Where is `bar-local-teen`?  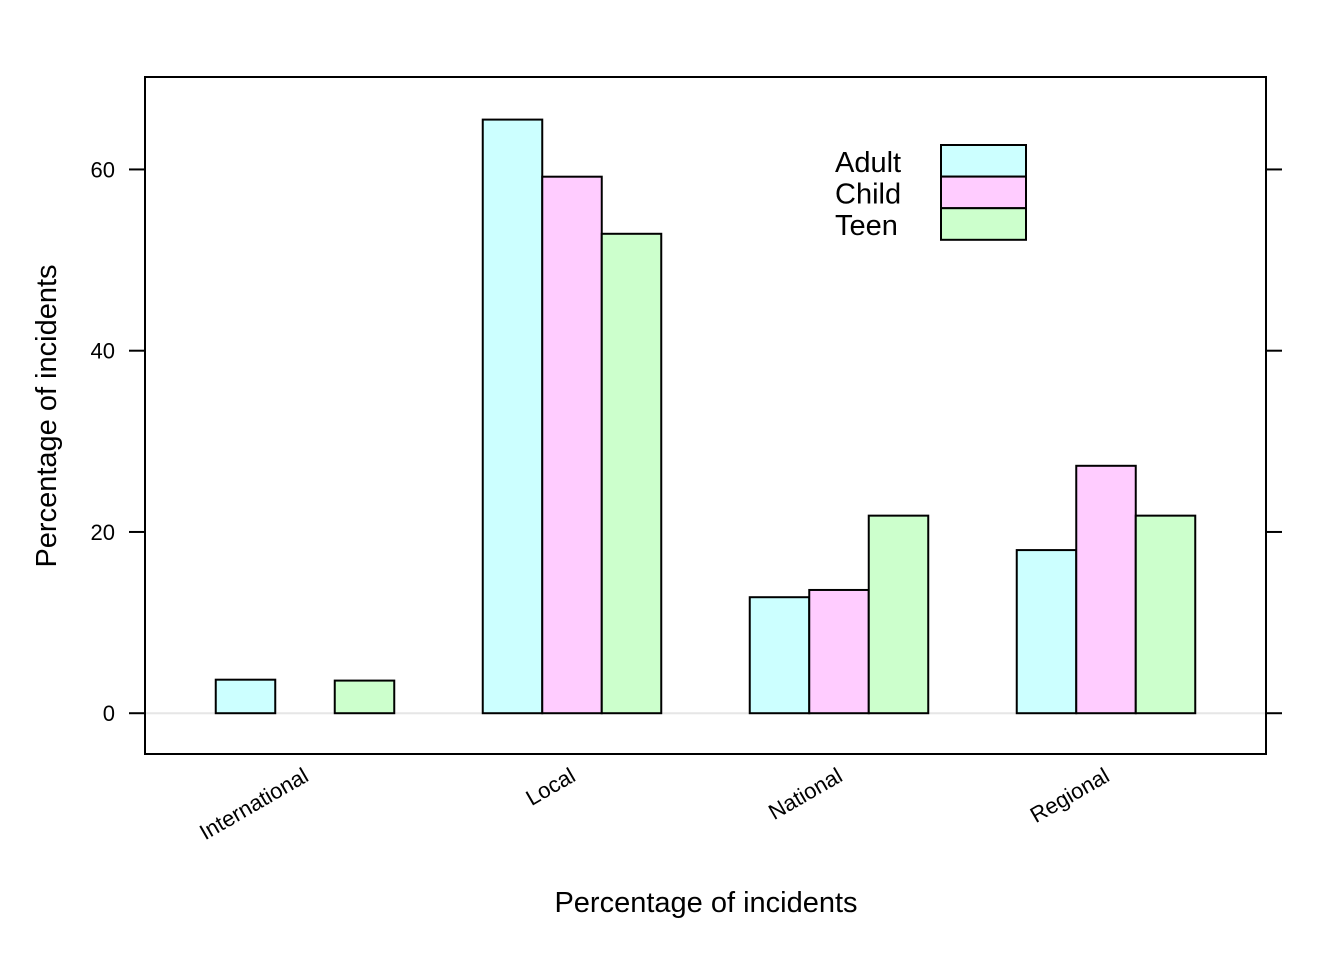 bar-local-teen is located at coordinates (631, 473).